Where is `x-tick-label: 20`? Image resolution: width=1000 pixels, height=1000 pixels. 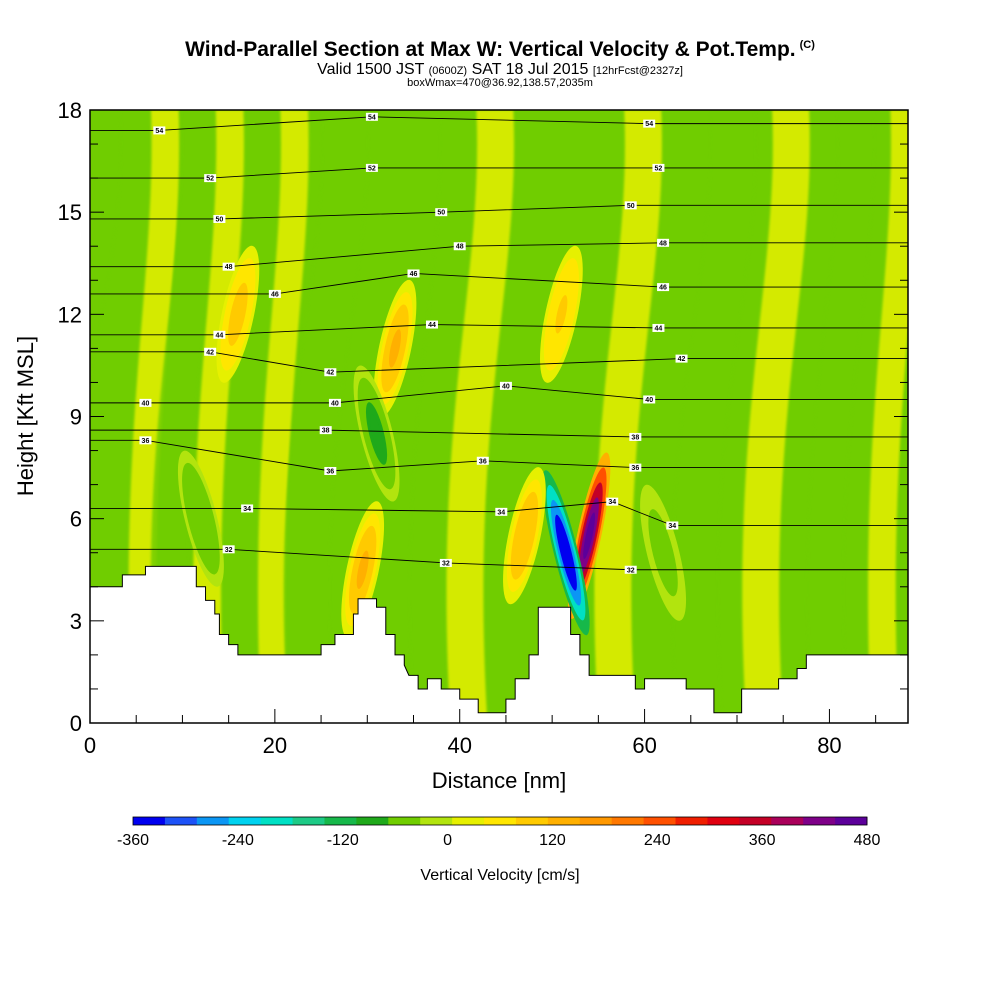 x-tick-label: 20 is located at coordinates (275, 745).